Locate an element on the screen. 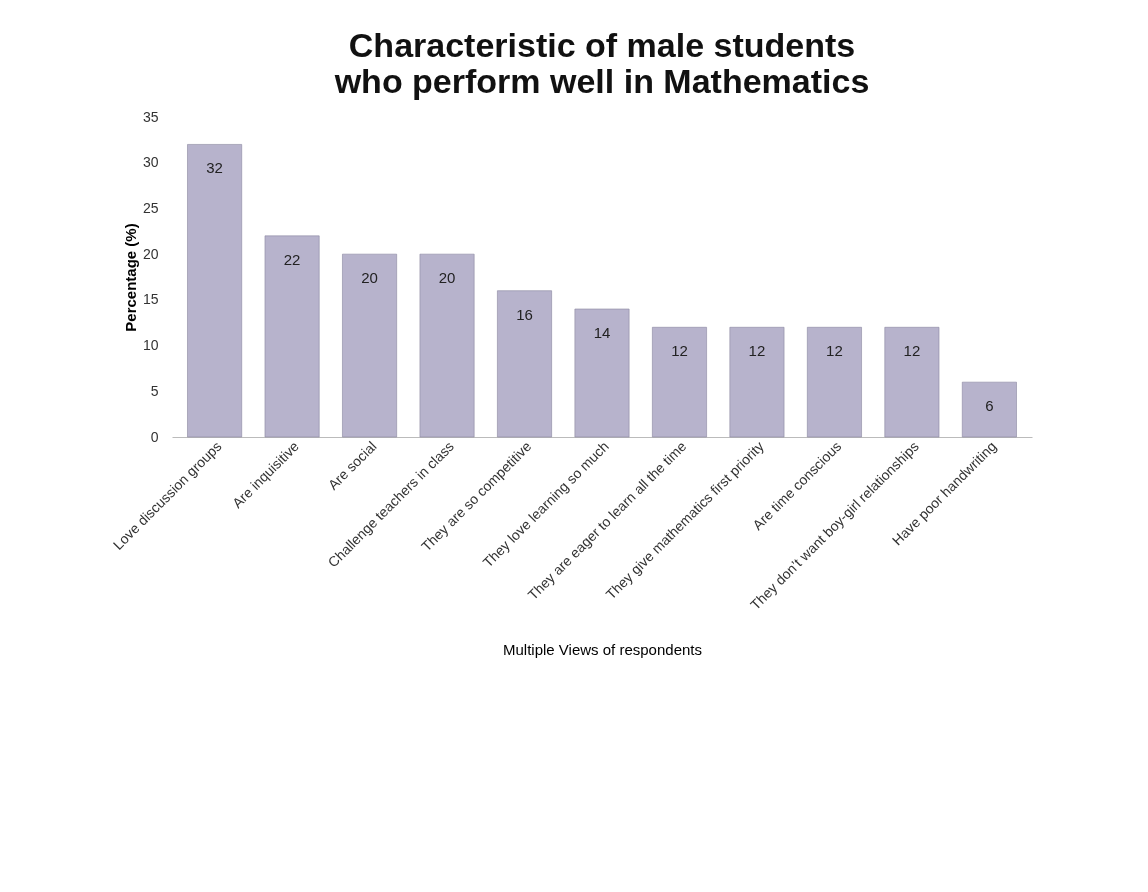 The image size is (1148, 892). y-tick-label: 30 is located at coordinates (150, 162).